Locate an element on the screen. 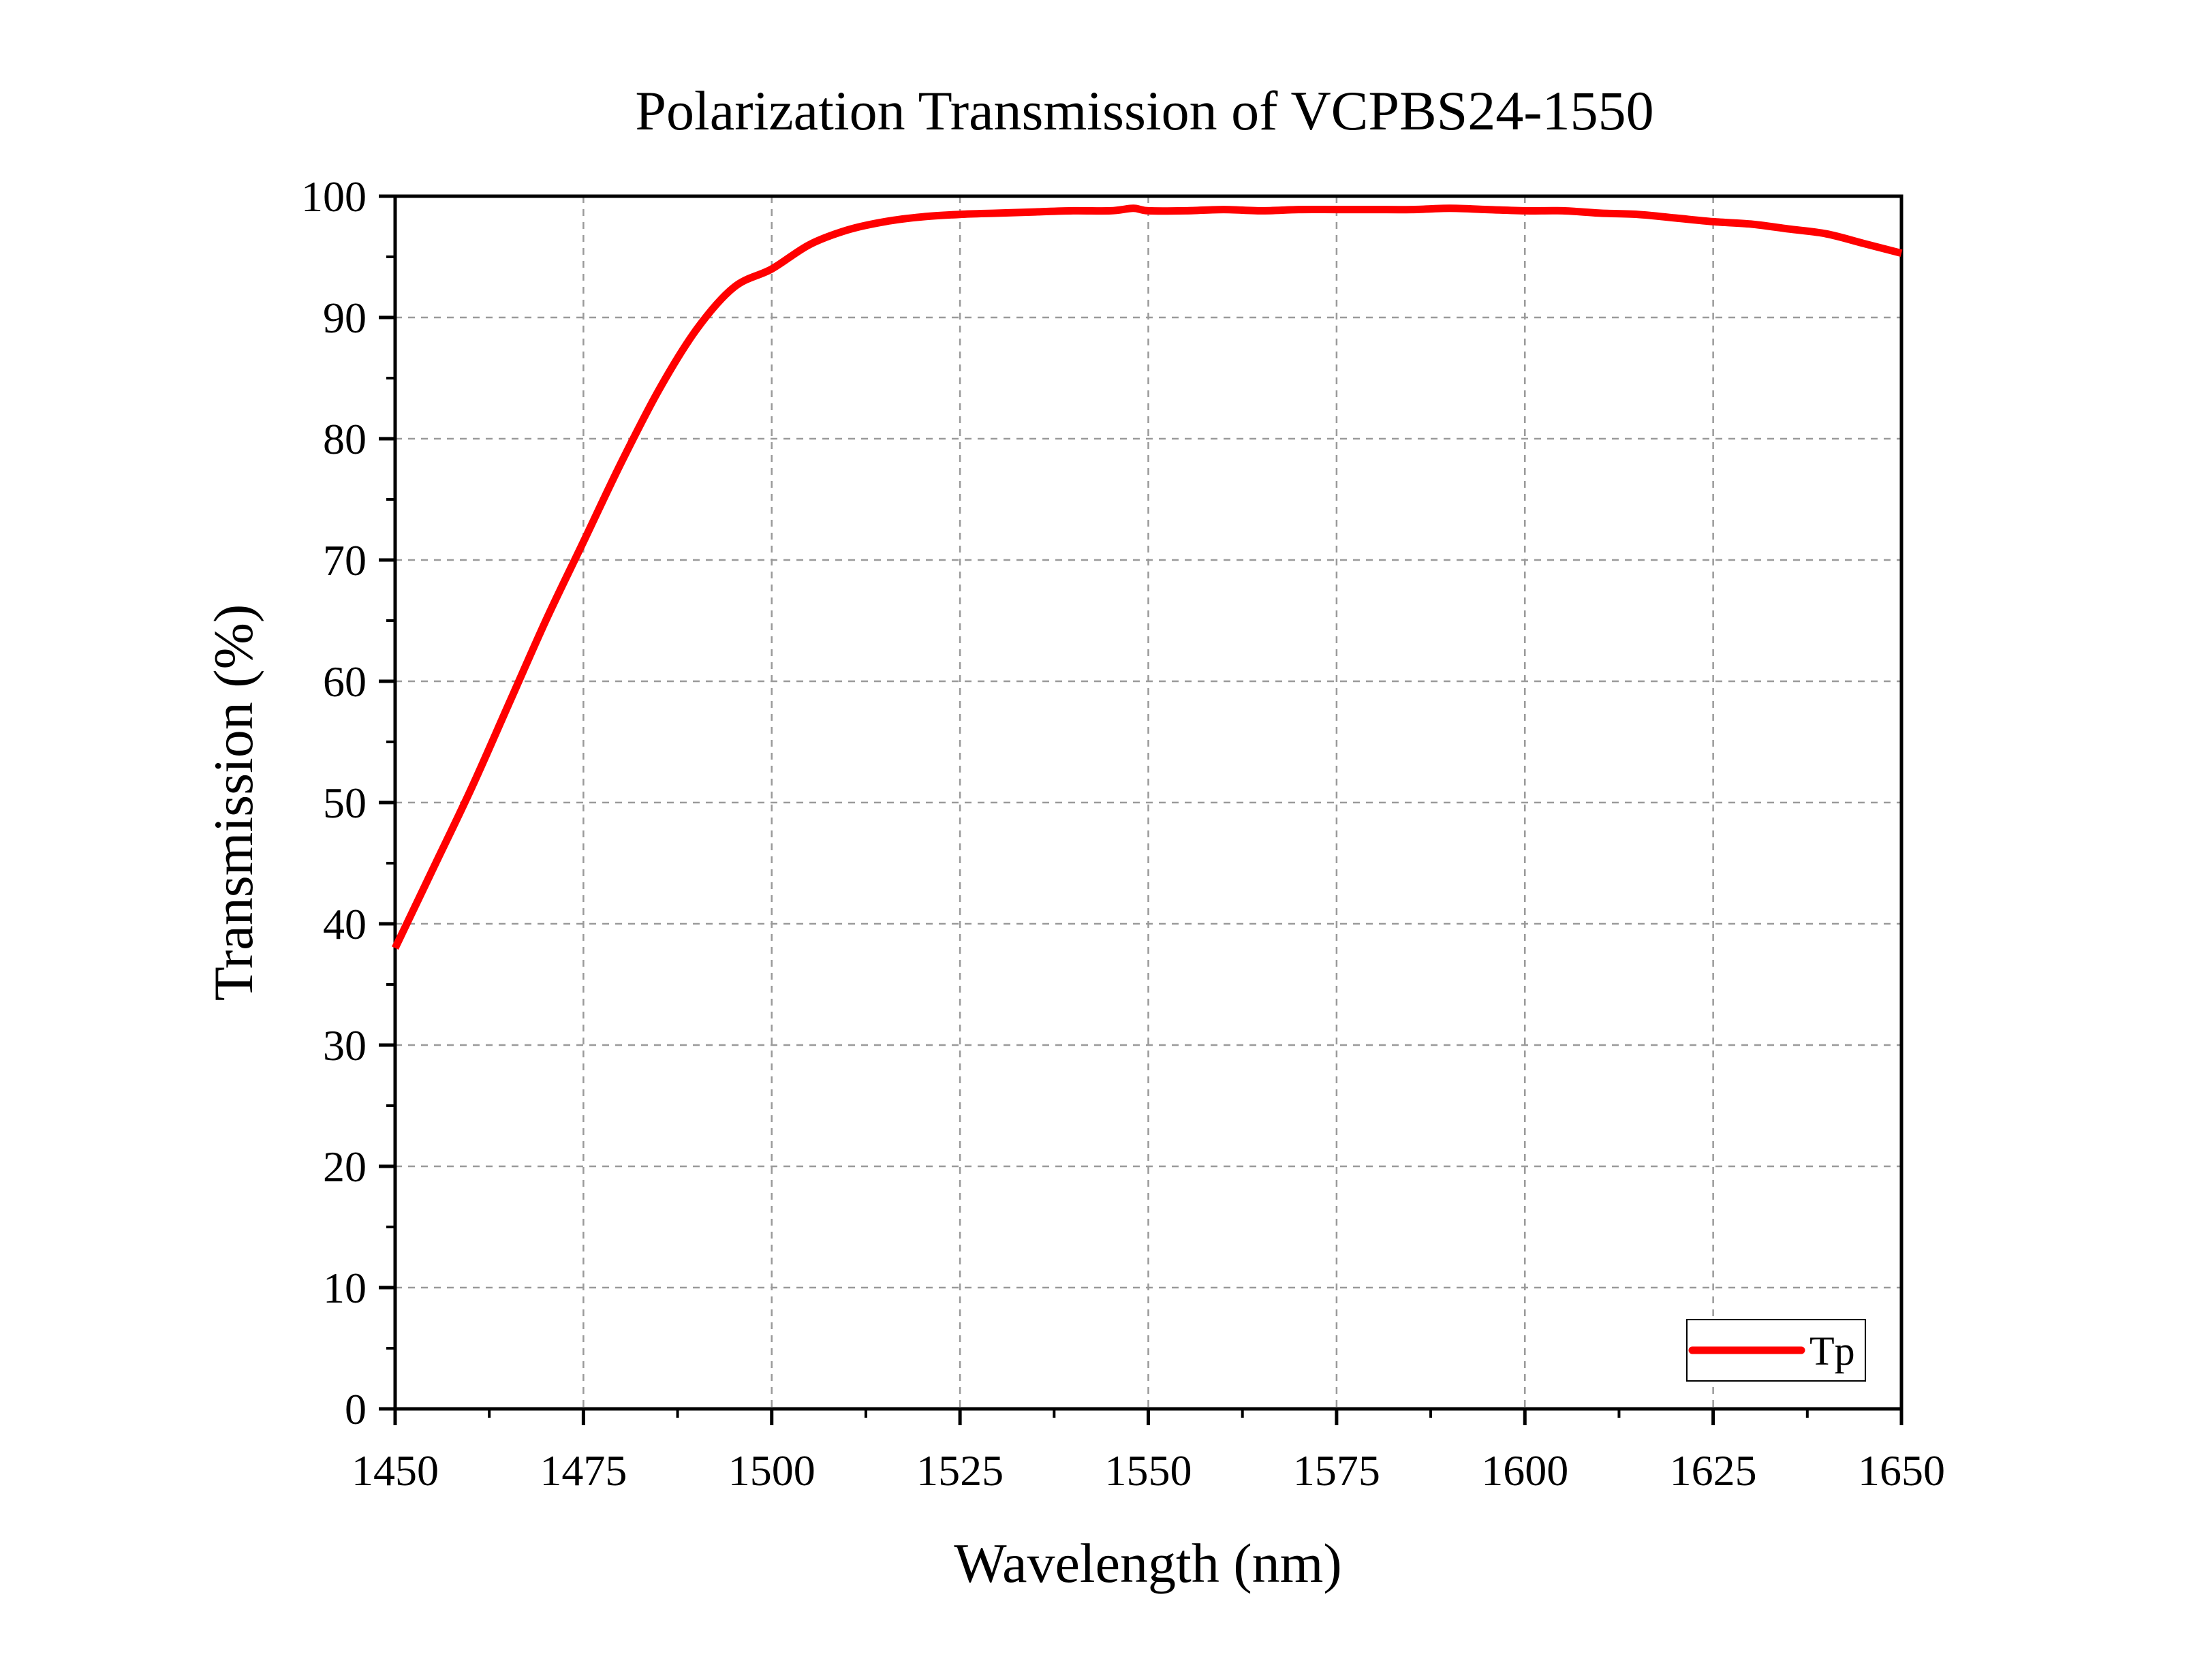 This screenshot has height=1680, width=2191. y-tick-label: 80 is located at coordinates (345, 439).